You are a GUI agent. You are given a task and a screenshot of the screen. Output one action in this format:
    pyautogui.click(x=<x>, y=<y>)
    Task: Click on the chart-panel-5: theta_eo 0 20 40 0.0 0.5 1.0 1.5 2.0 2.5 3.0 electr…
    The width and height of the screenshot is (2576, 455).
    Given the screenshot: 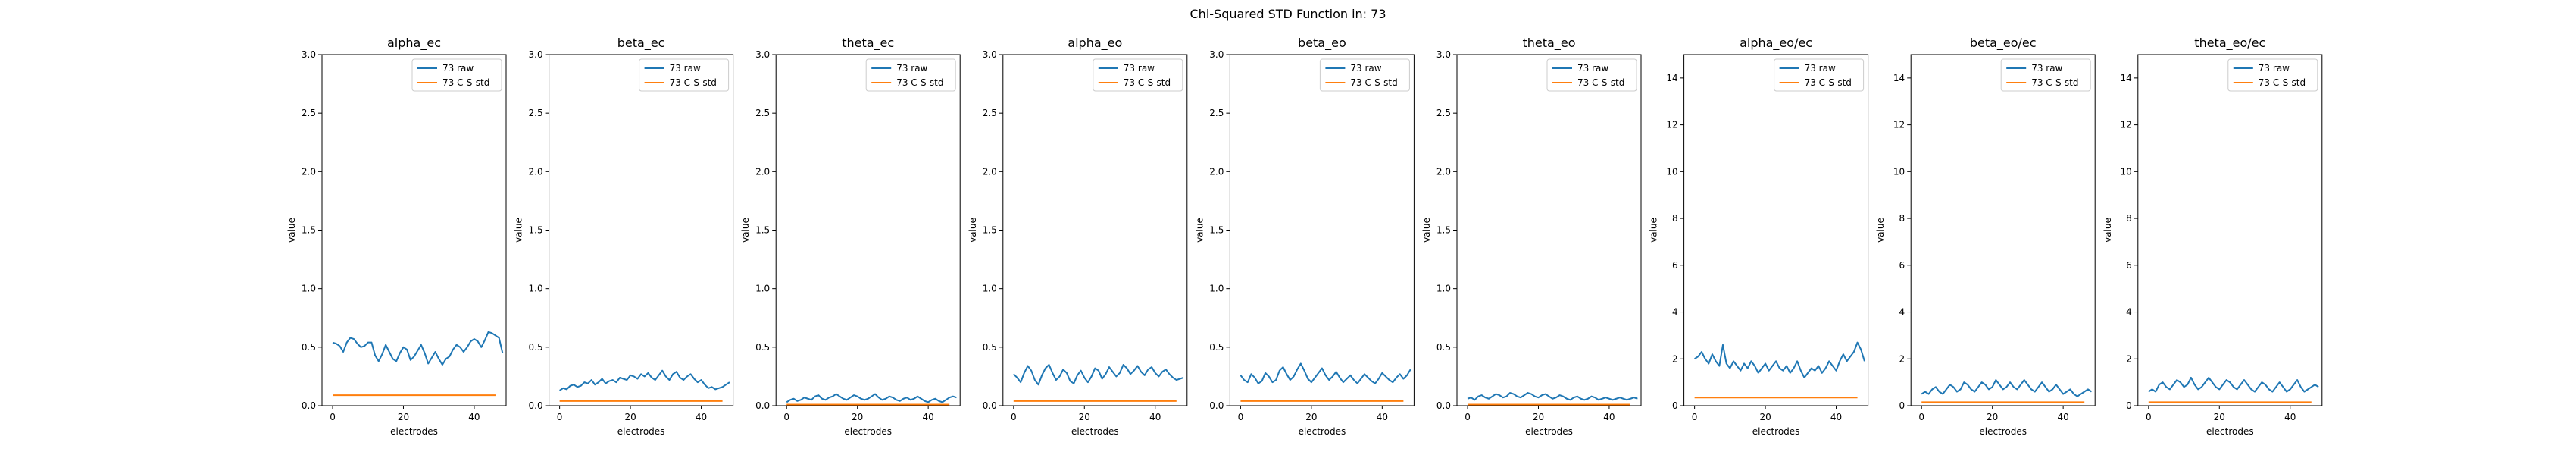 What is the action you would take?
    pyautogui.click(x=1532, y=236)
    